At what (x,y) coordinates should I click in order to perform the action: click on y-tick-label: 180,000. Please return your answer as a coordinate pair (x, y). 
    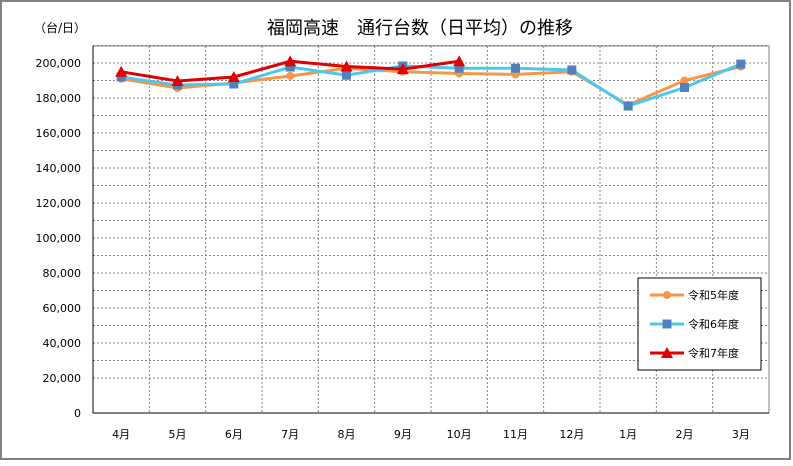
    Looking at the image, I should click on (59, 98).